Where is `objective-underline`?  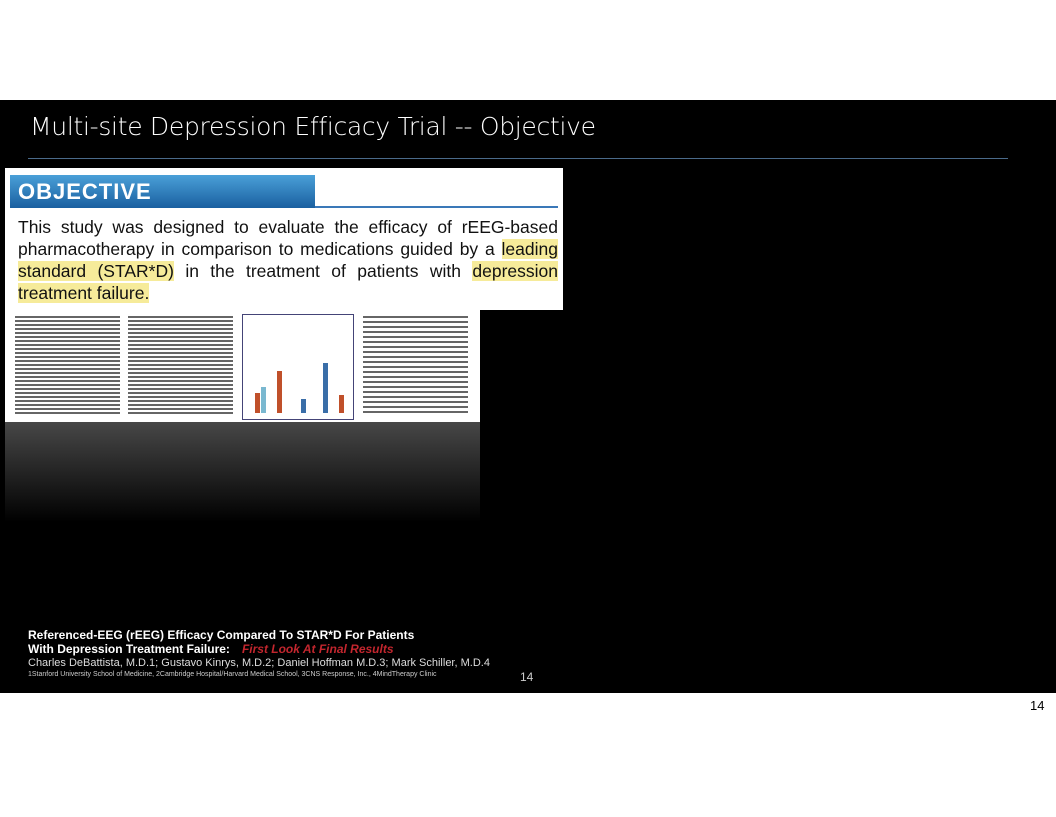 objective-underline is located at coordinates (436, 207).